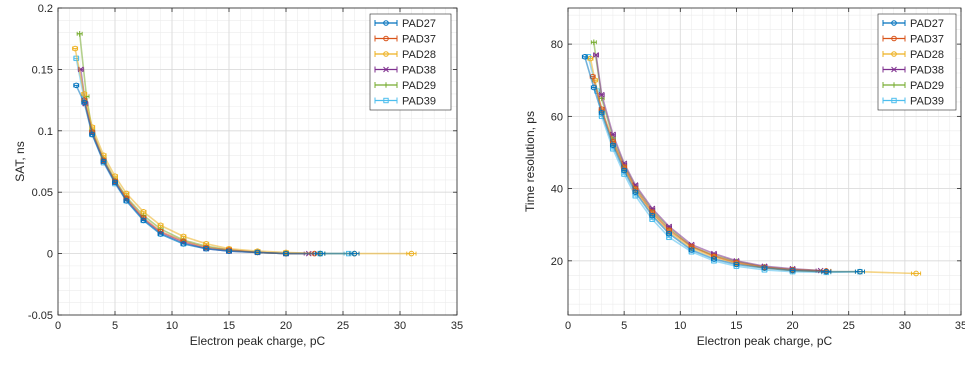 Image resolution: width=965 pixels, height=365 pixels. Describe the element at coordinates (50, 255) in the screenshot. I see `y-tick-label: 0` at that location.